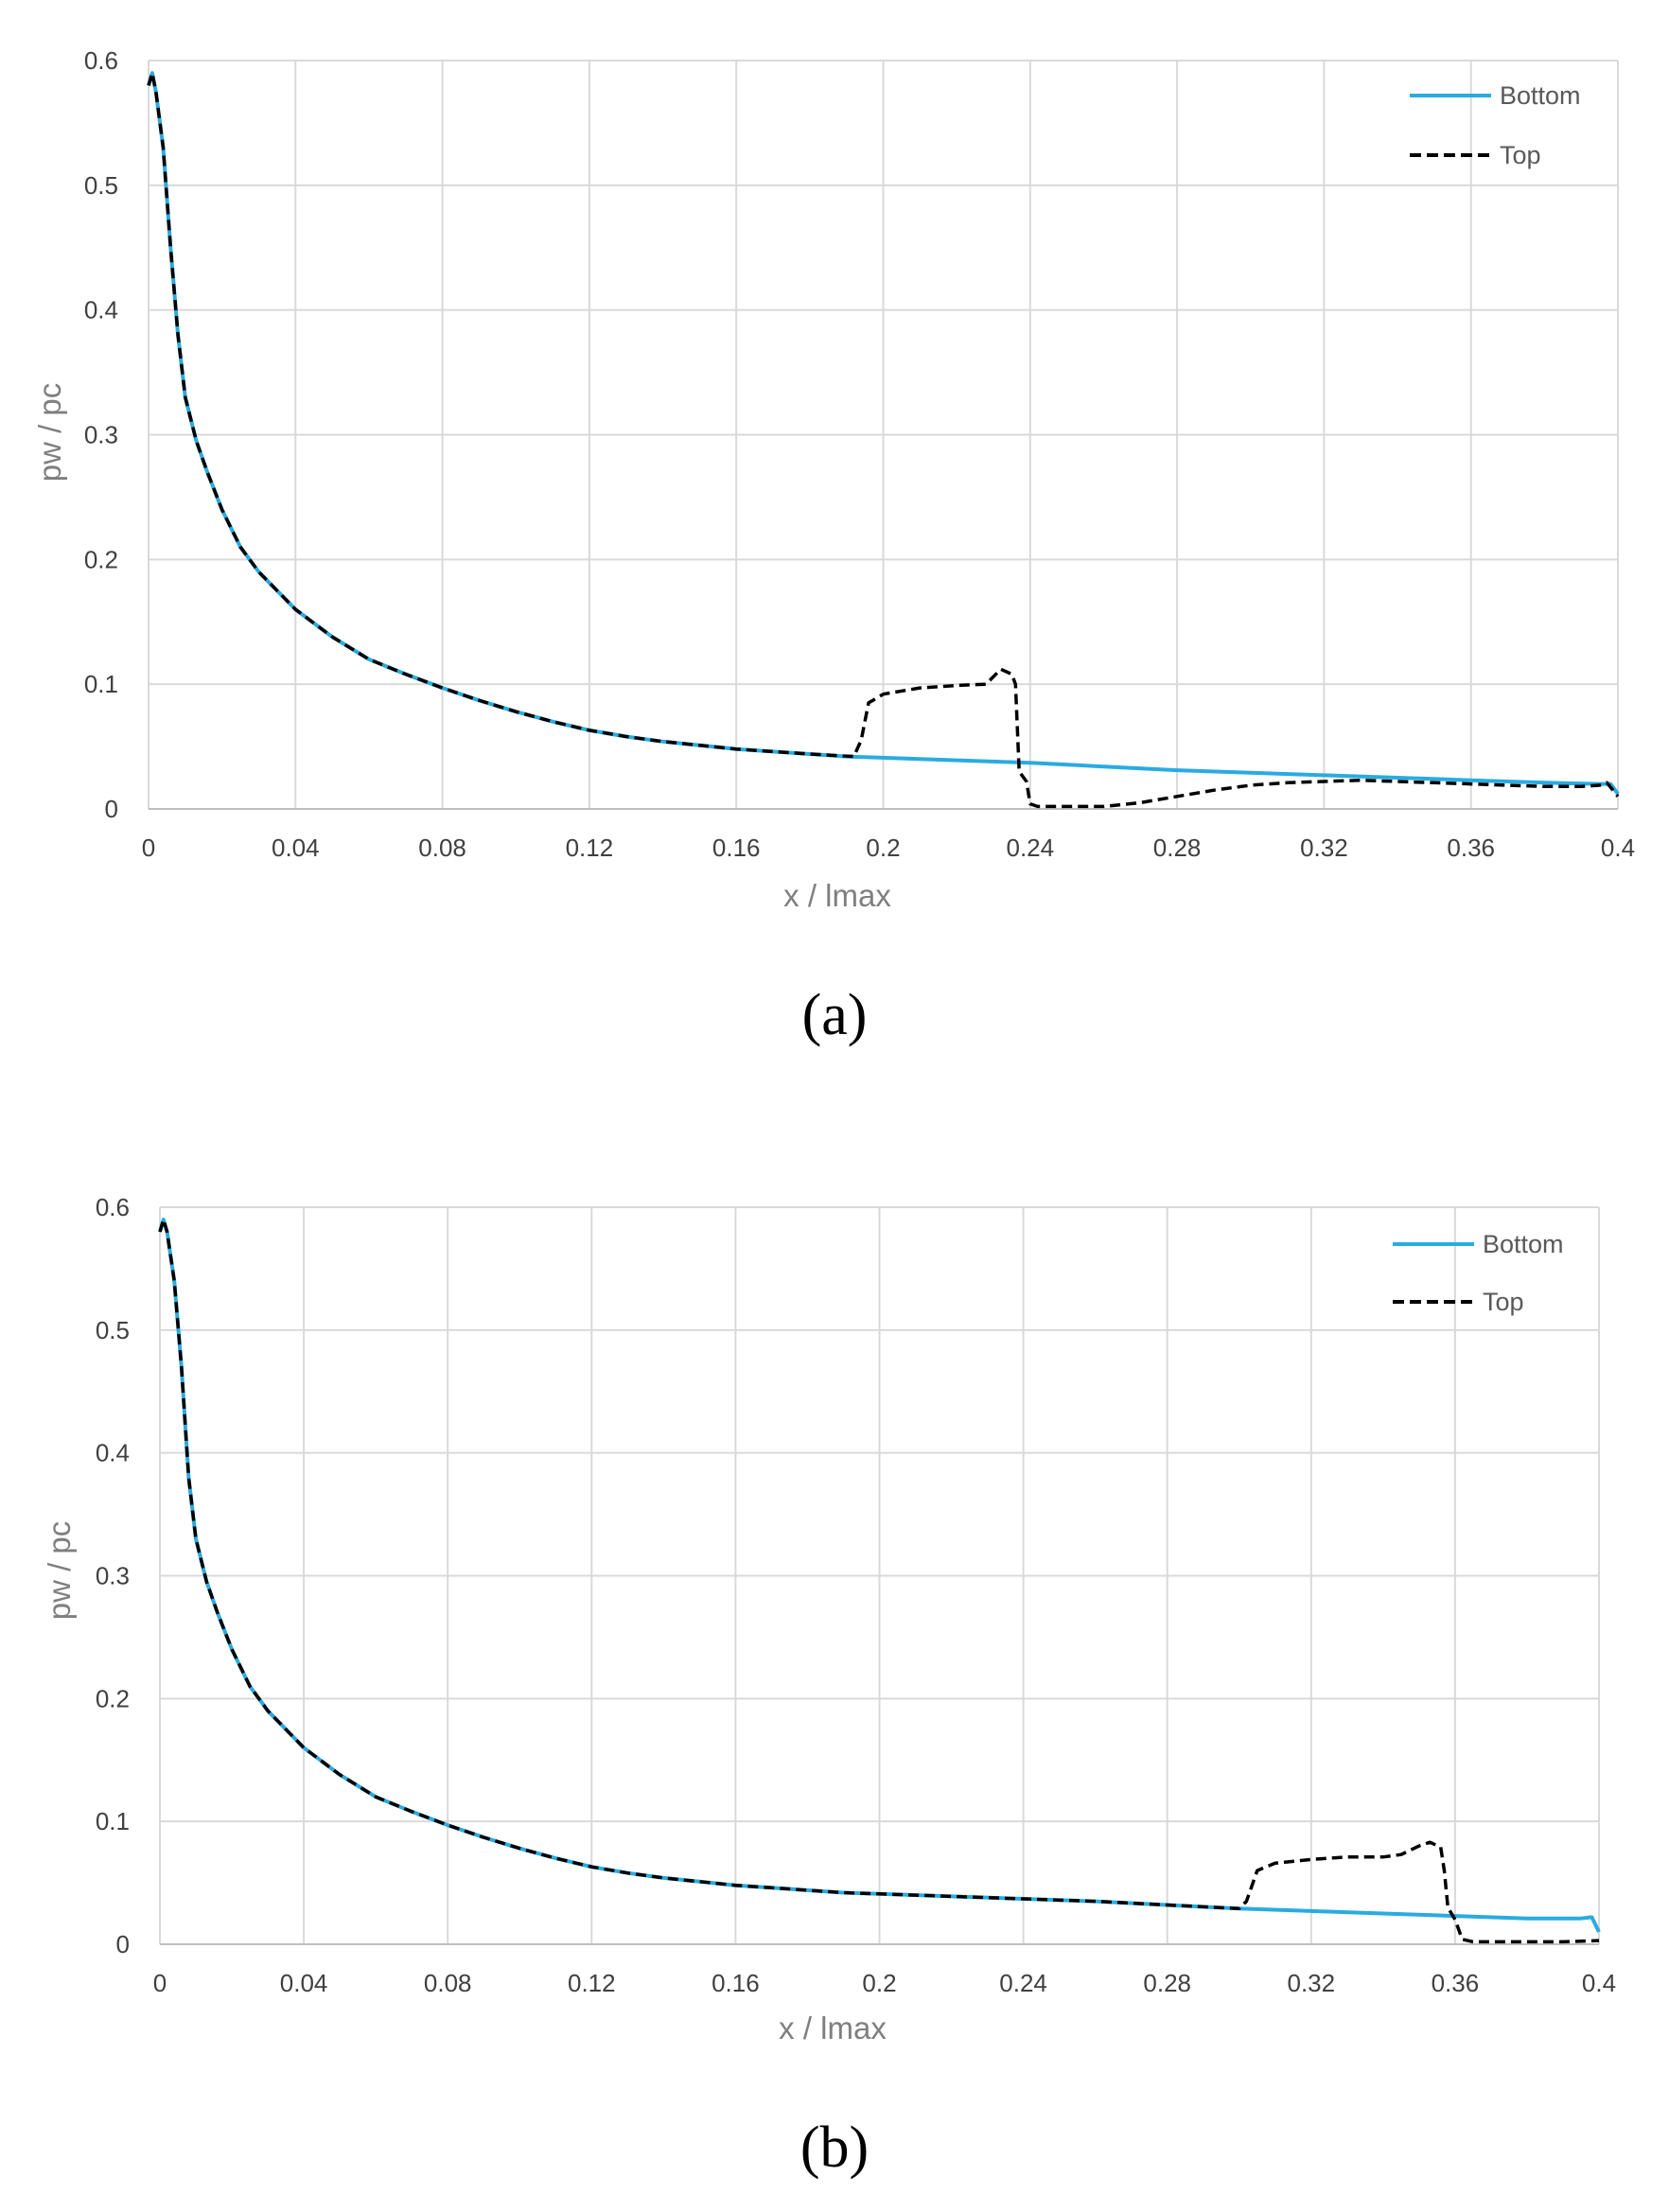 This screenshot has width=1669, height=2212. What do you see at coordinates (113, 1698) in the screenshot?
I see `chart-b-y-tick-label: 0.2` at bounding box center [113, 1698].